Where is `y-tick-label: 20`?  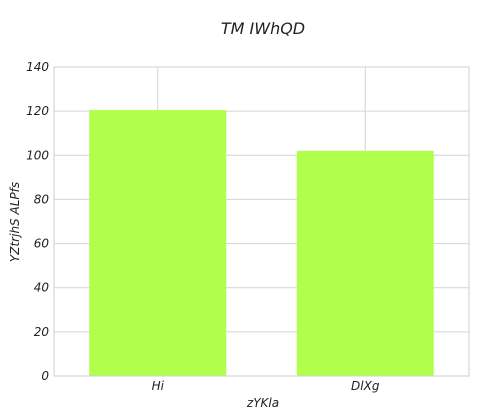 y-tick-label: 20 is located at coordinates (42, 332).